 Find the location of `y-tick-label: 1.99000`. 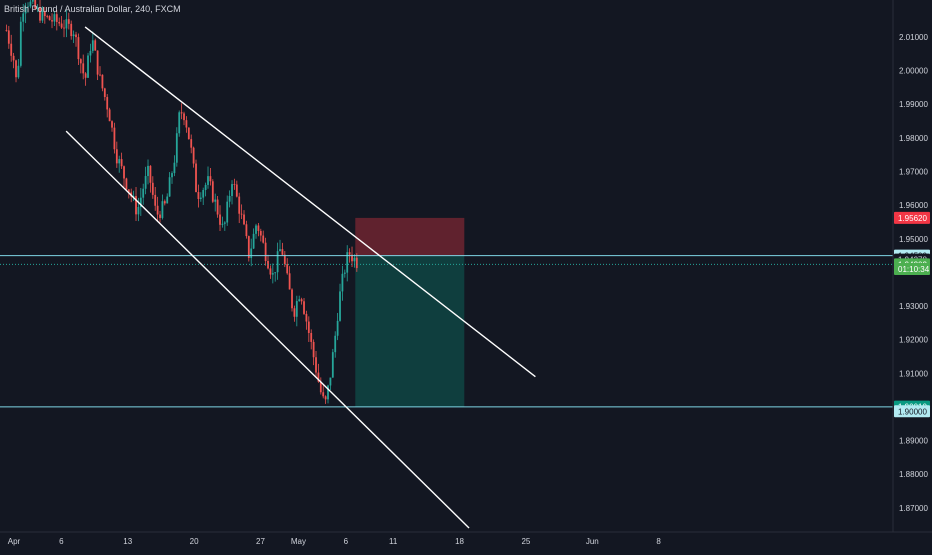

y-tick-label: 1.99000 is located at coordinates (913, 104).